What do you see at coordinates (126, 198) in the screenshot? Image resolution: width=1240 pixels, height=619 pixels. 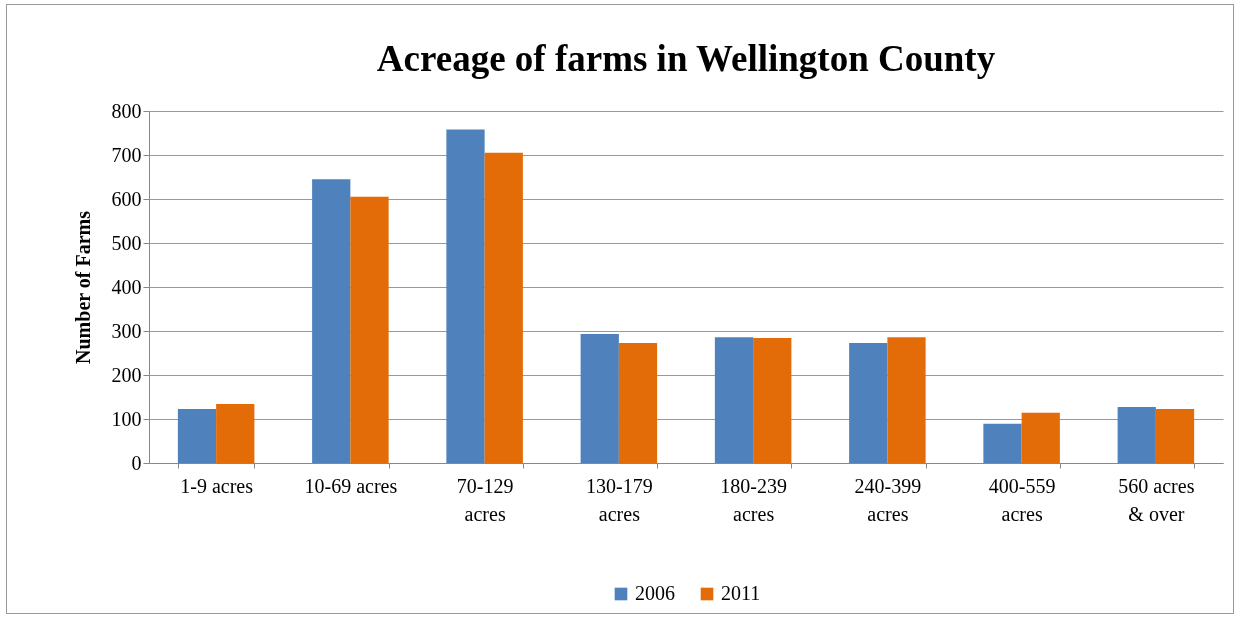 I see `y-tick-label: 600` at bounding box center [126, 198].